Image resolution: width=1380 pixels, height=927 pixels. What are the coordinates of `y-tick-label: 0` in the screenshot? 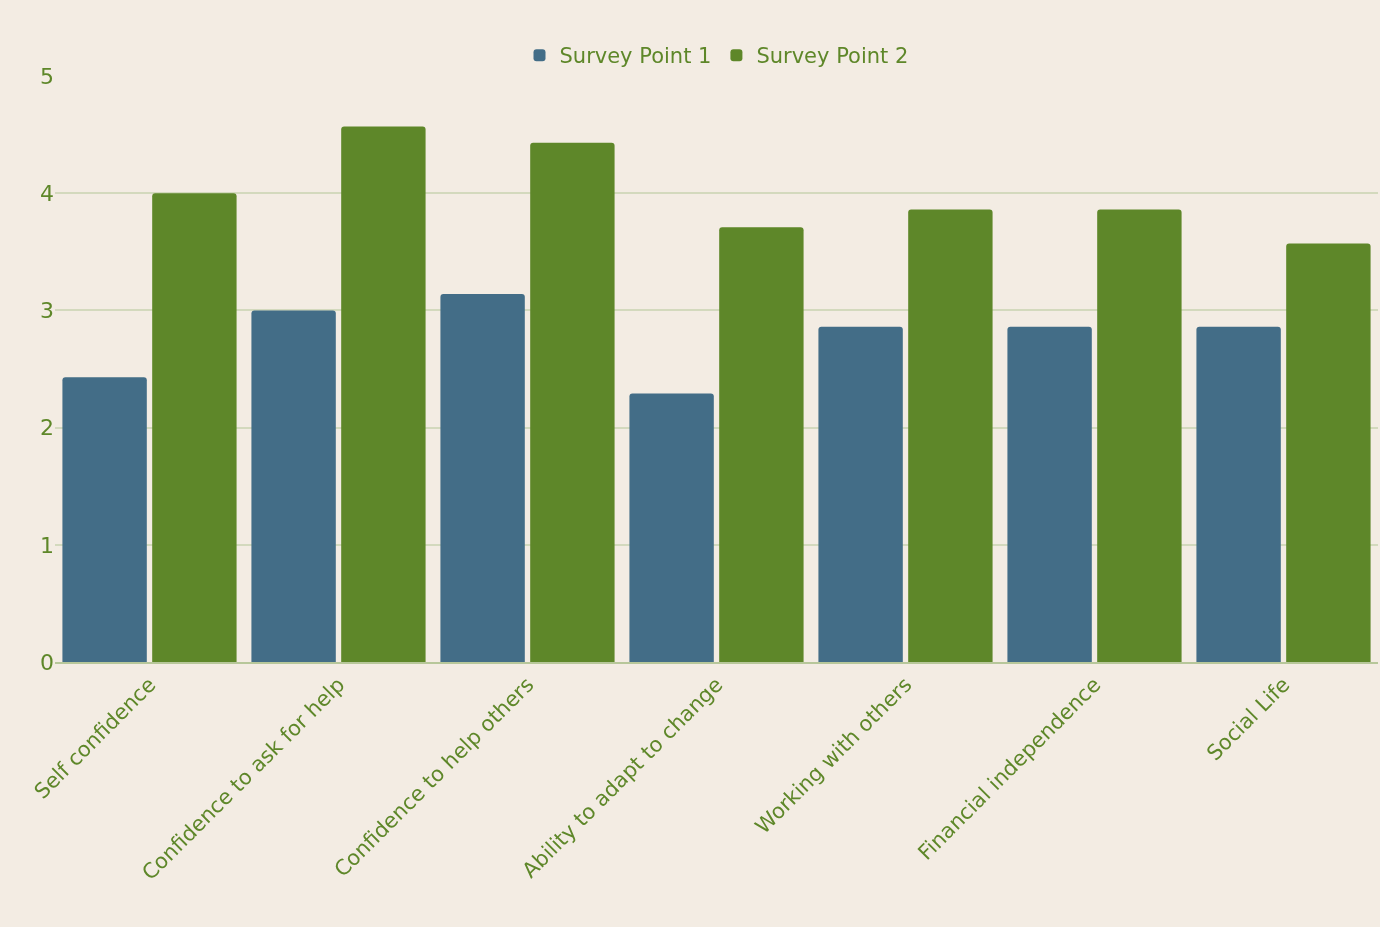 It's located at (47, 662).